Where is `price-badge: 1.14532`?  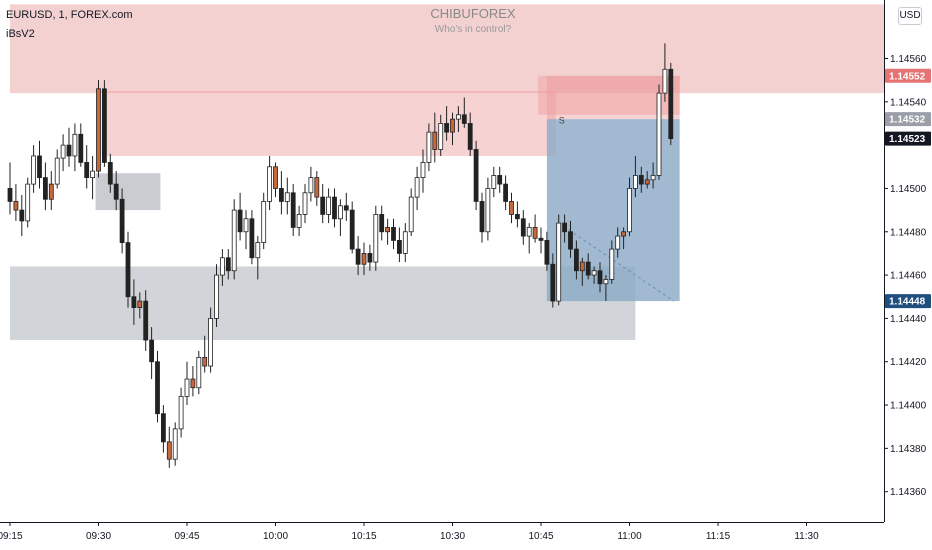 price-badge: 1.14532 is located at coordinates (908, 119).